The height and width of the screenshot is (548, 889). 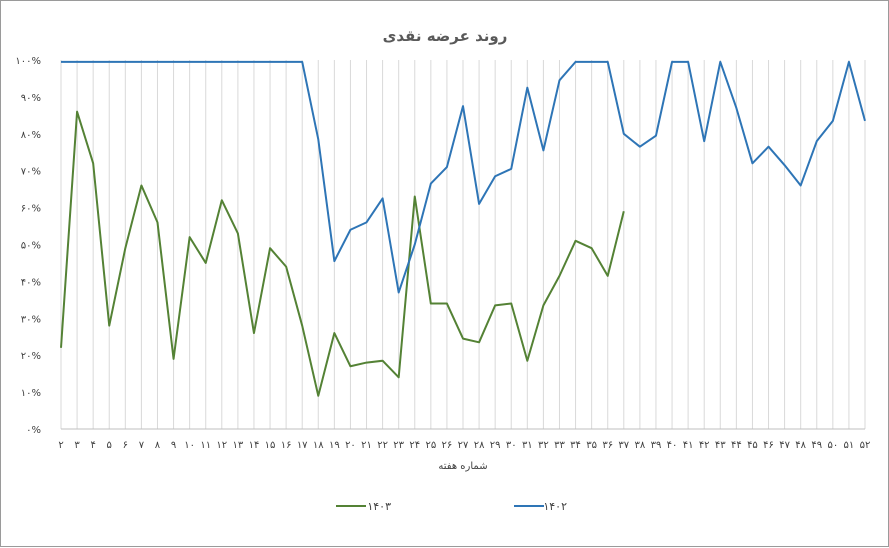 I want to click on legend: ۱۴۰۳ ۱۴۰۲, so click(x=451, y=506).